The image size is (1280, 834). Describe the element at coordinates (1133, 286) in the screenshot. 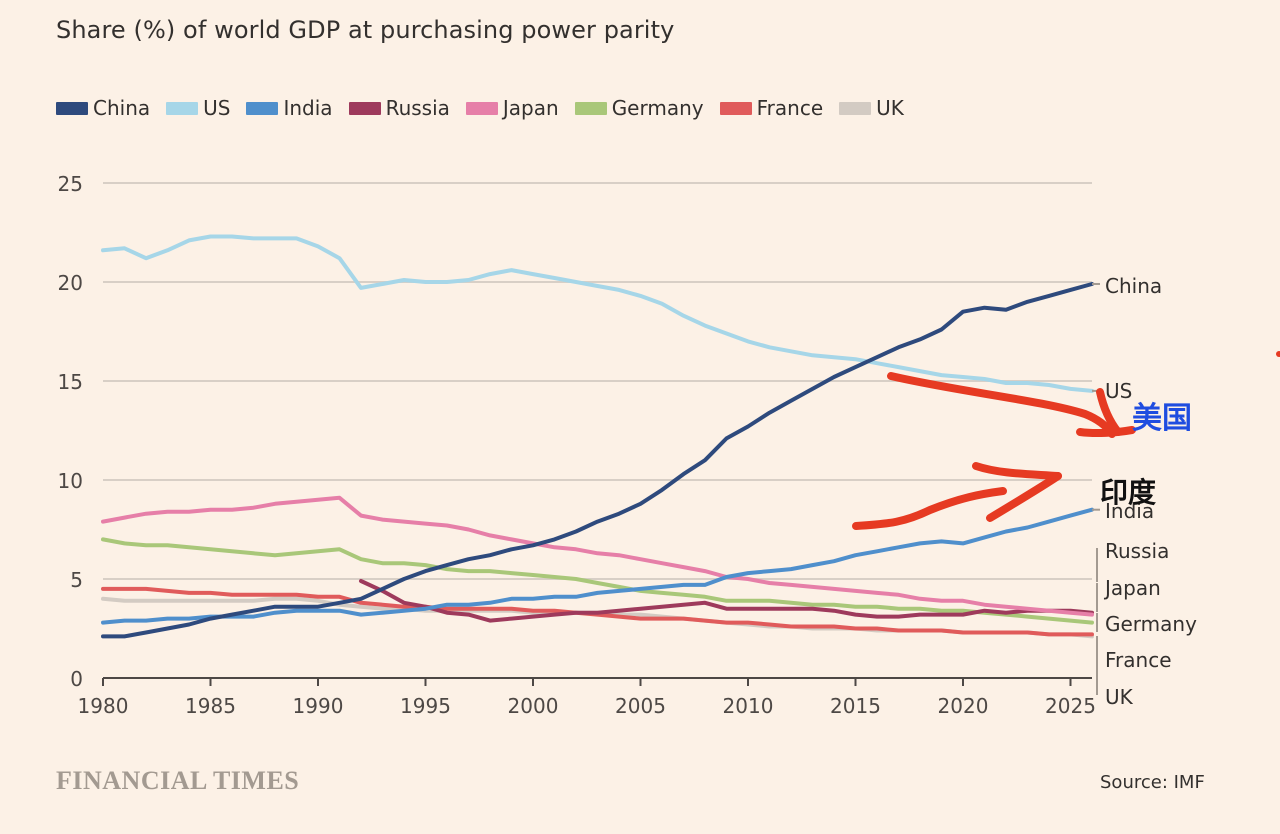

I see `series-label-china: China` at that location.